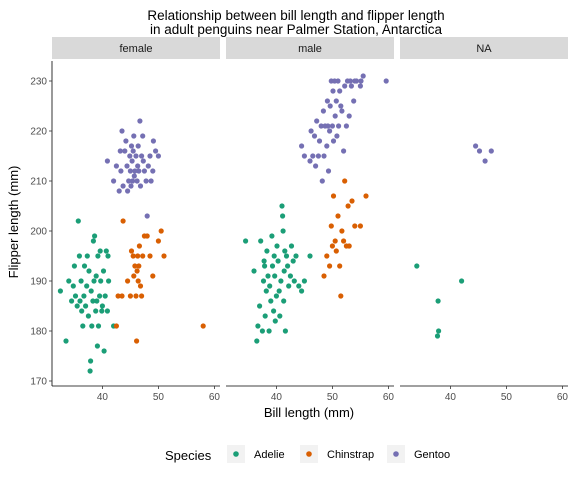 The image size is (576, 480). Describe the element at coordinates (38, 282) in the screenshot. I see `y-tick-label: 190` at that location.